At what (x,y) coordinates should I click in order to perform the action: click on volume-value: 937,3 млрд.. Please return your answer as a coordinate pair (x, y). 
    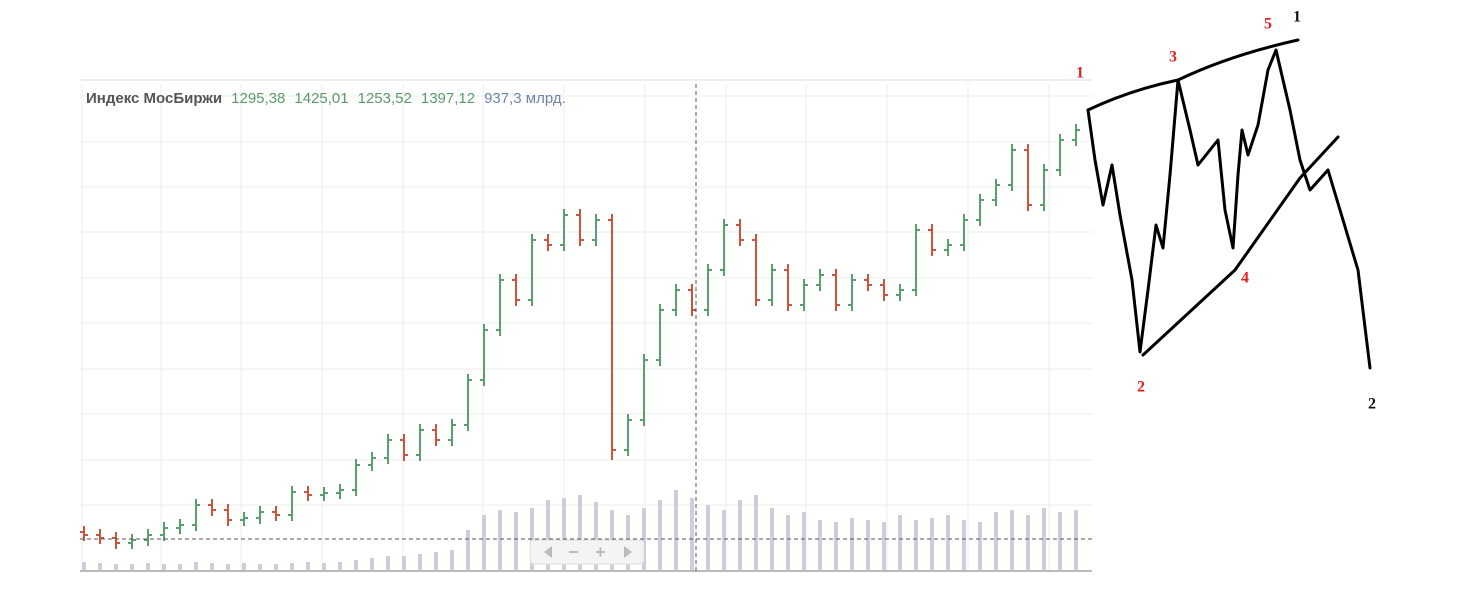
    Looking at the image, I should click on (525, 98).